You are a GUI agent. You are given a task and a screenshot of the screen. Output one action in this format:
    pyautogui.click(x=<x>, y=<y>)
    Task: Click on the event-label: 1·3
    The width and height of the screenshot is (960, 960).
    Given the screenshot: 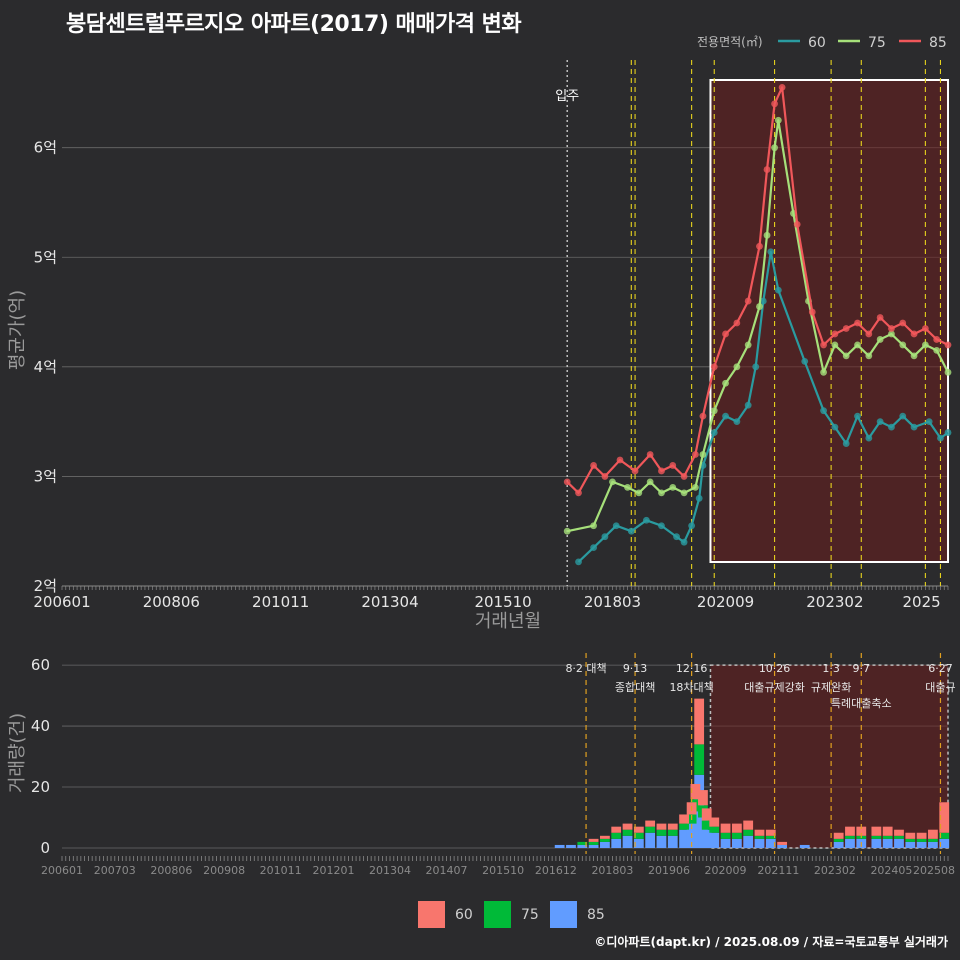 What is the action you would take?
    pyautogui.click(x=831, y=668)
    